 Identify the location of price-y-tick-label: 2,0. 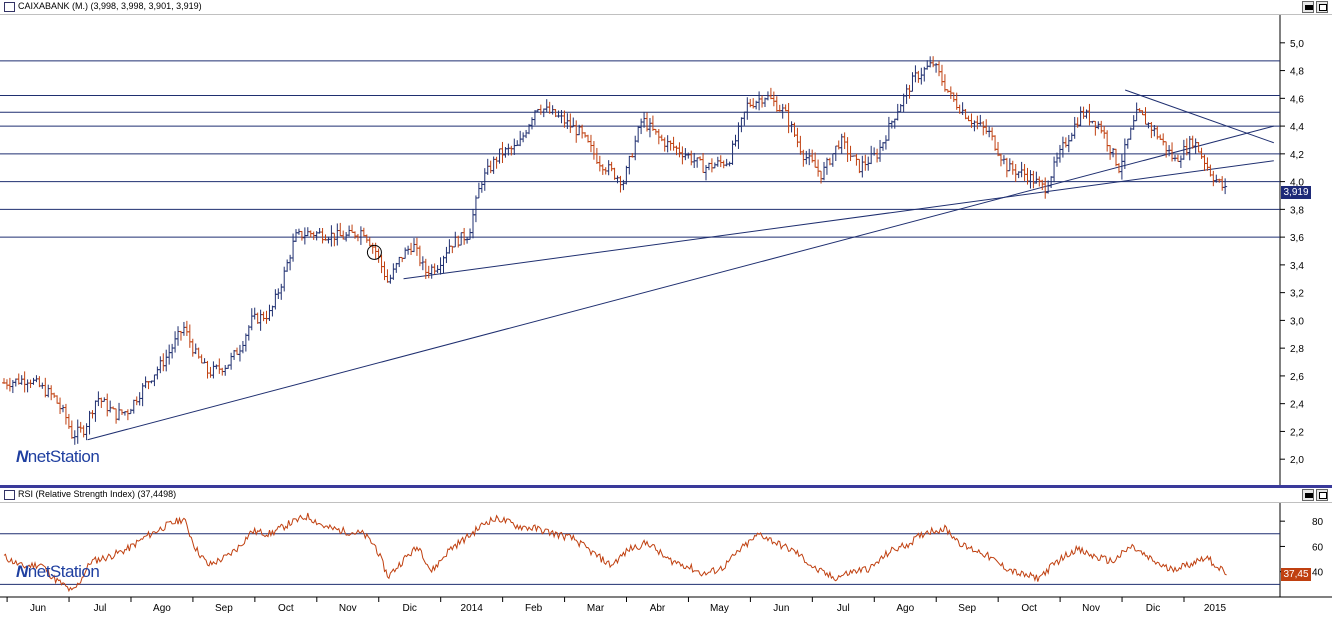
(1297, 460).